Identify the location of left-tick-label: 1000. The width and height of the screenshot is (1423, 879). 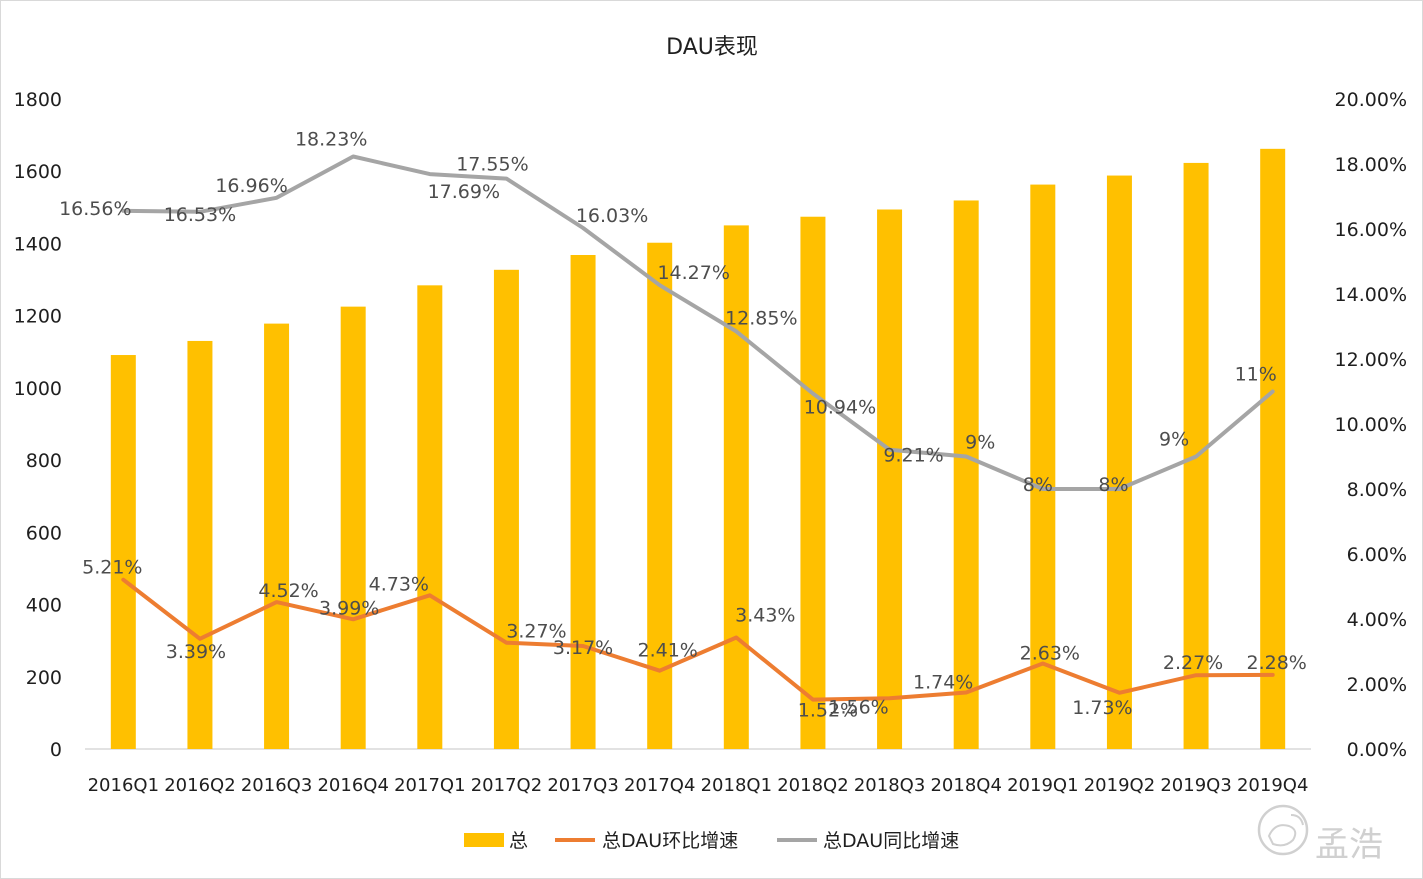
(38, 389).